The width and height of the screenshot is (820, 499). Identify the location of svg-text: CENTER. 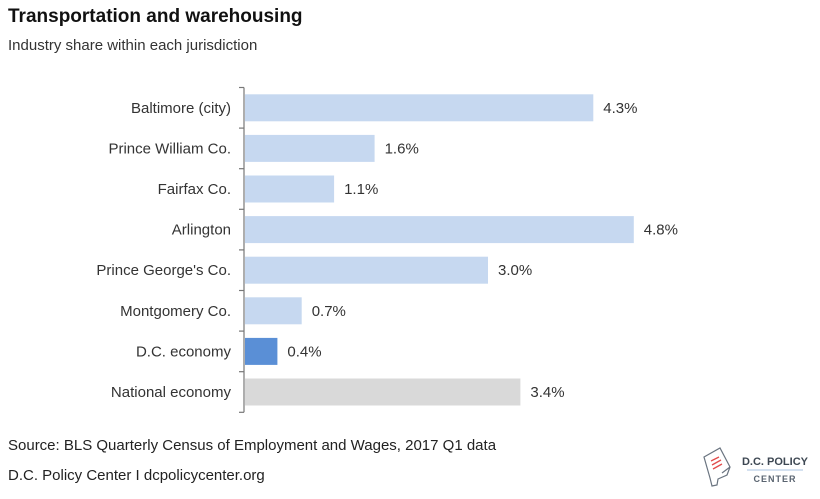
(774, 479).